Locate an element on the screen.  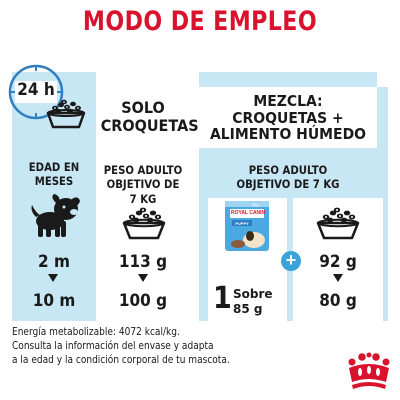
pouch-amount: Sobre 85 g is located at coordinates (253, 302).